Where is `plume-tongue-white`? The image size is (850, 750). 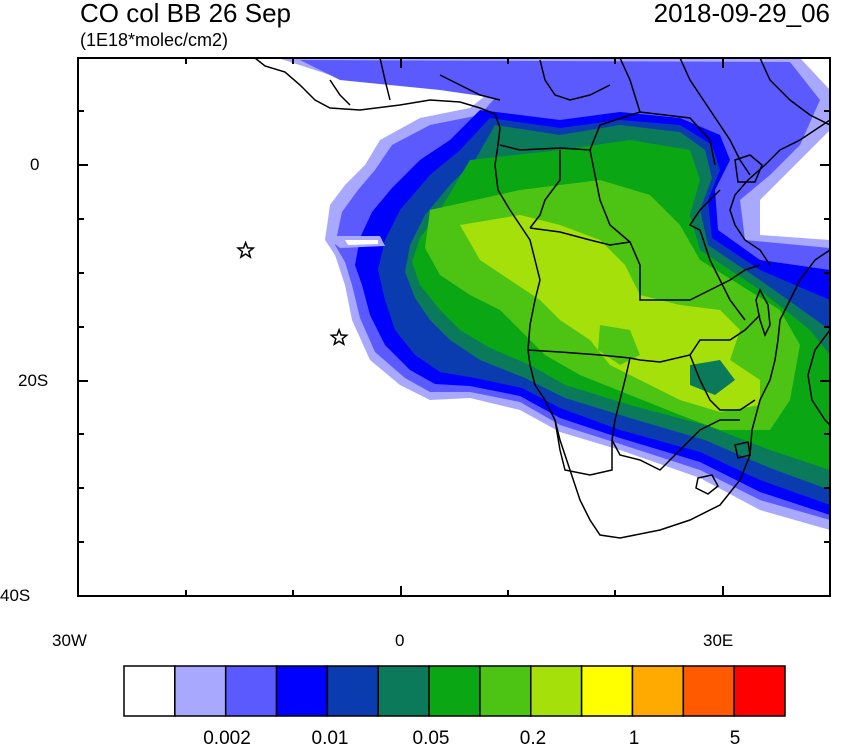
plume-tongue-white is located at coordinates (361, 242).